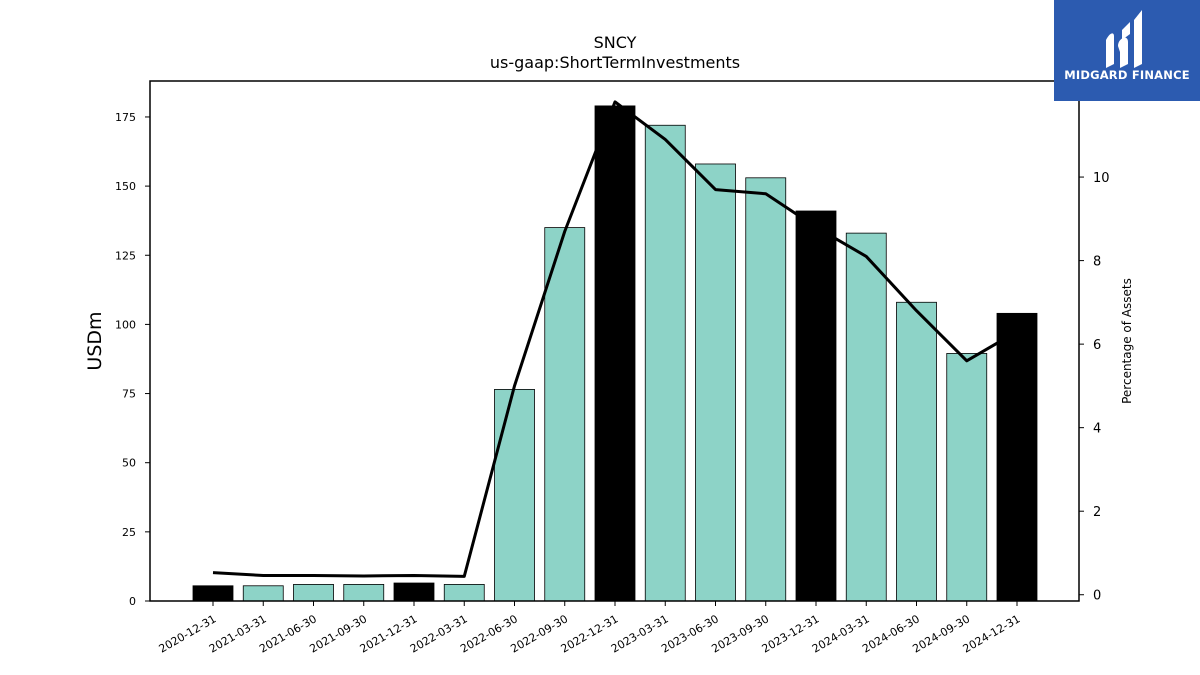  Describe the element at coordinates (1097, 596) in the screenshot. I see `y2-tick-label: 0` at that location.